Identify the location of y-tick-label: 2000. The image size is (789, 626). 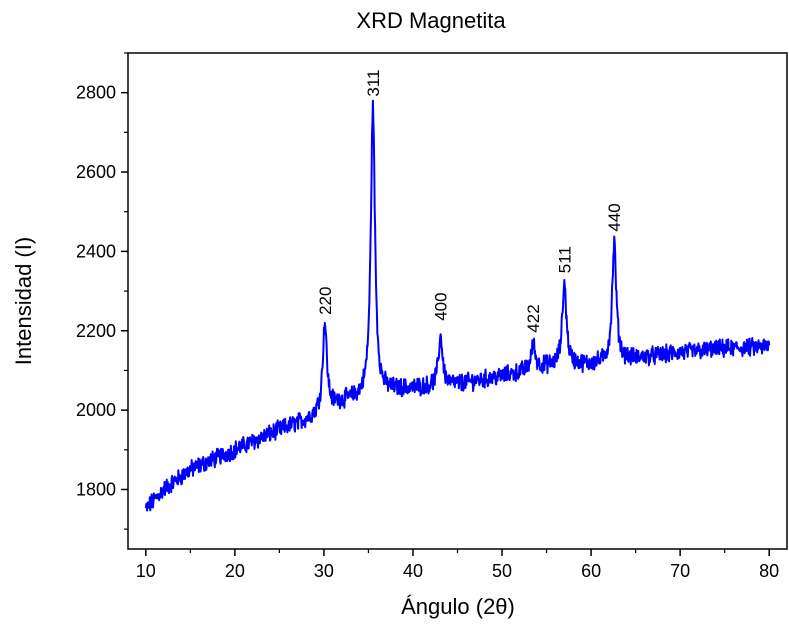
(96, 410).